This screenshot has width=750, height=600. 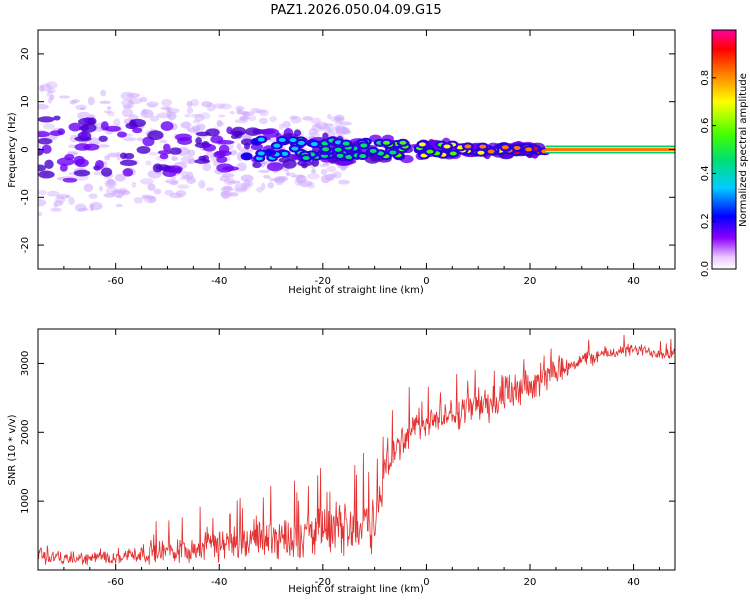 What do you see at coordinates (633, 582) in the screenshot?
I see `snr-x-tick-label: 40` at bounding box center [633, 582].